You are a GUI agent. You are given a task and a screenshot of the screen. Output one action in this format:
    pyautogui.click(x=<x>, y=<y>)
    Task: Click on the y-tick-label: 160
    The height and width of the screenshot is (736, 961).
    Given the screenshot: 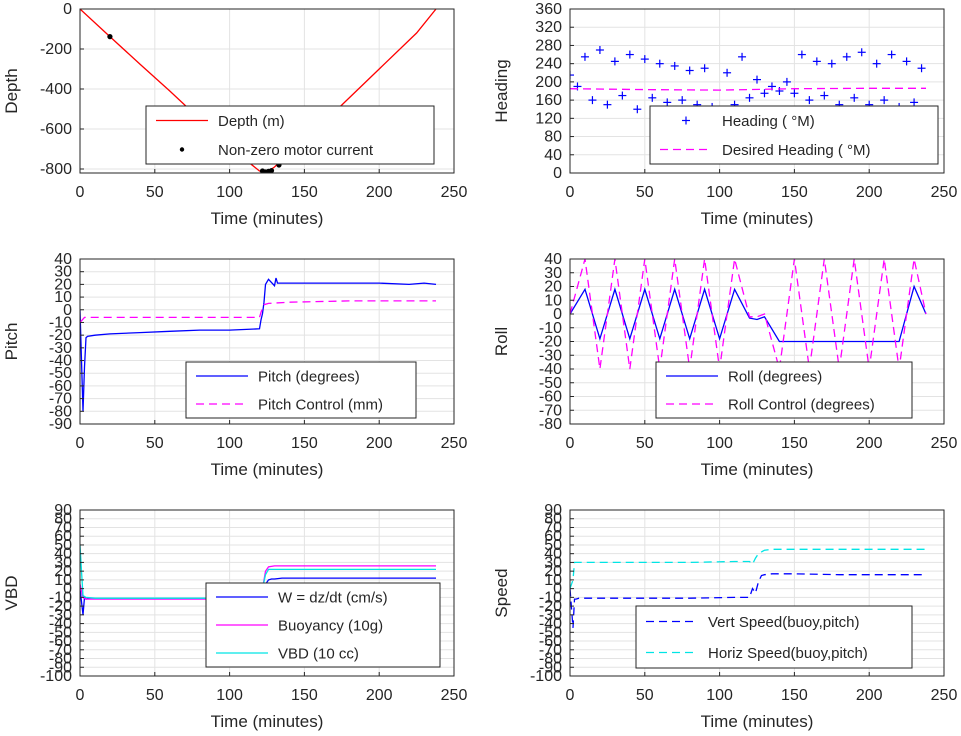 What is the action you would take?
    pyautogui.click(x=548, y=100)
    